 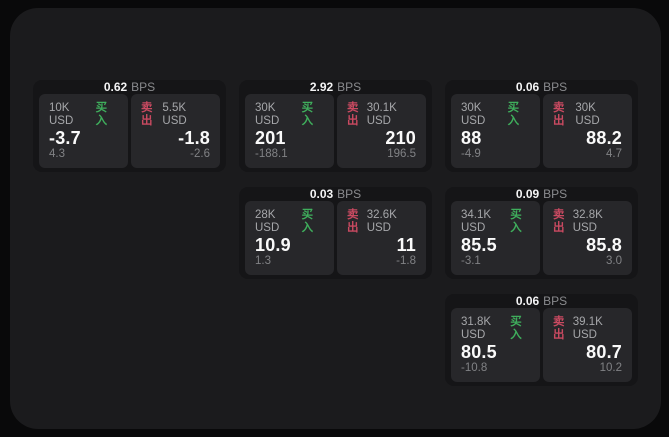 I want to click on quote-body: 28K USD 买入 10.9 1.3 卖出 32.6K USD 11 -1.8, so click(x=335, y=241).